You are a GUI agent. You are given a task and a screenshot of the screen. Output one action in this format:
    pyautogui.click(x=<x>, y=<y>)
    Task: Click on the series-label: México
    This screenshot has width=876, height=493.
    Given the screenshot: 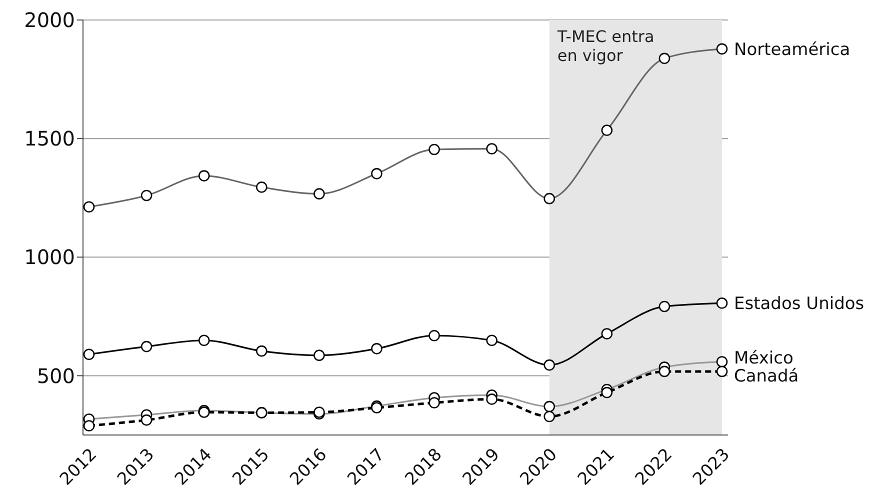 What is the action you would take?
    pyautogui.click(x=764, y=358)
    